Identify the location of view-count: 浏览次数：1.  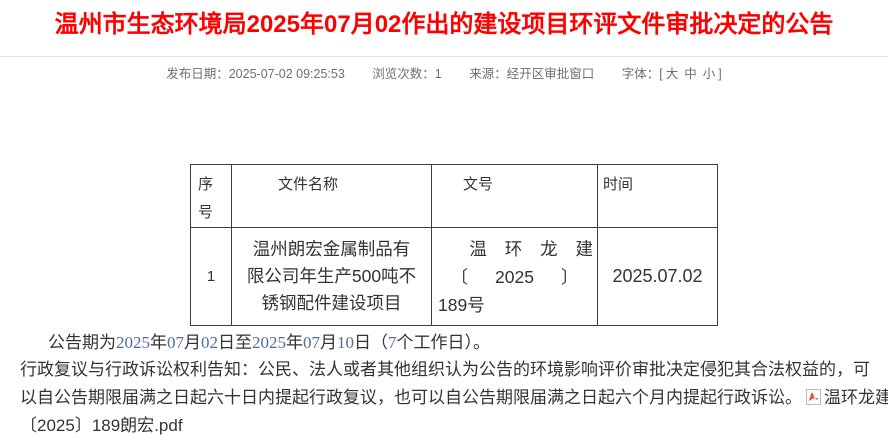
(406, 74).